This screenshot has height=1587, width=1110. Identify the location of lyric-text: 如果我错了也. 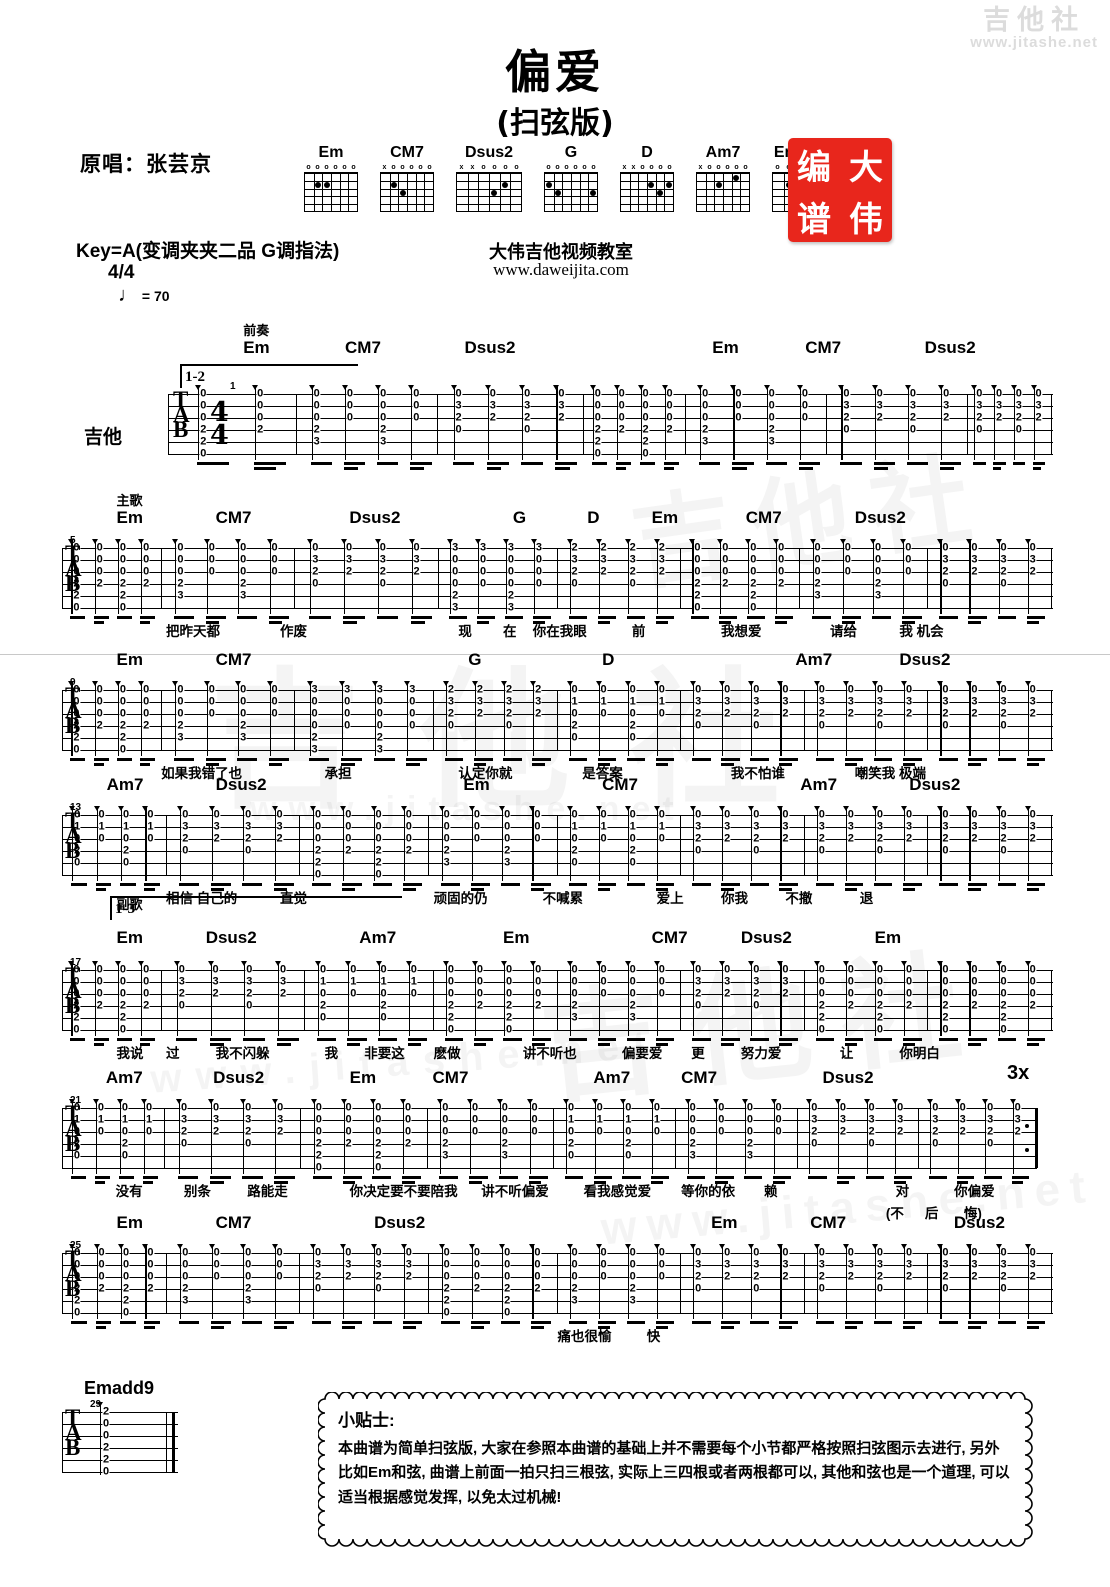
(202, 773).